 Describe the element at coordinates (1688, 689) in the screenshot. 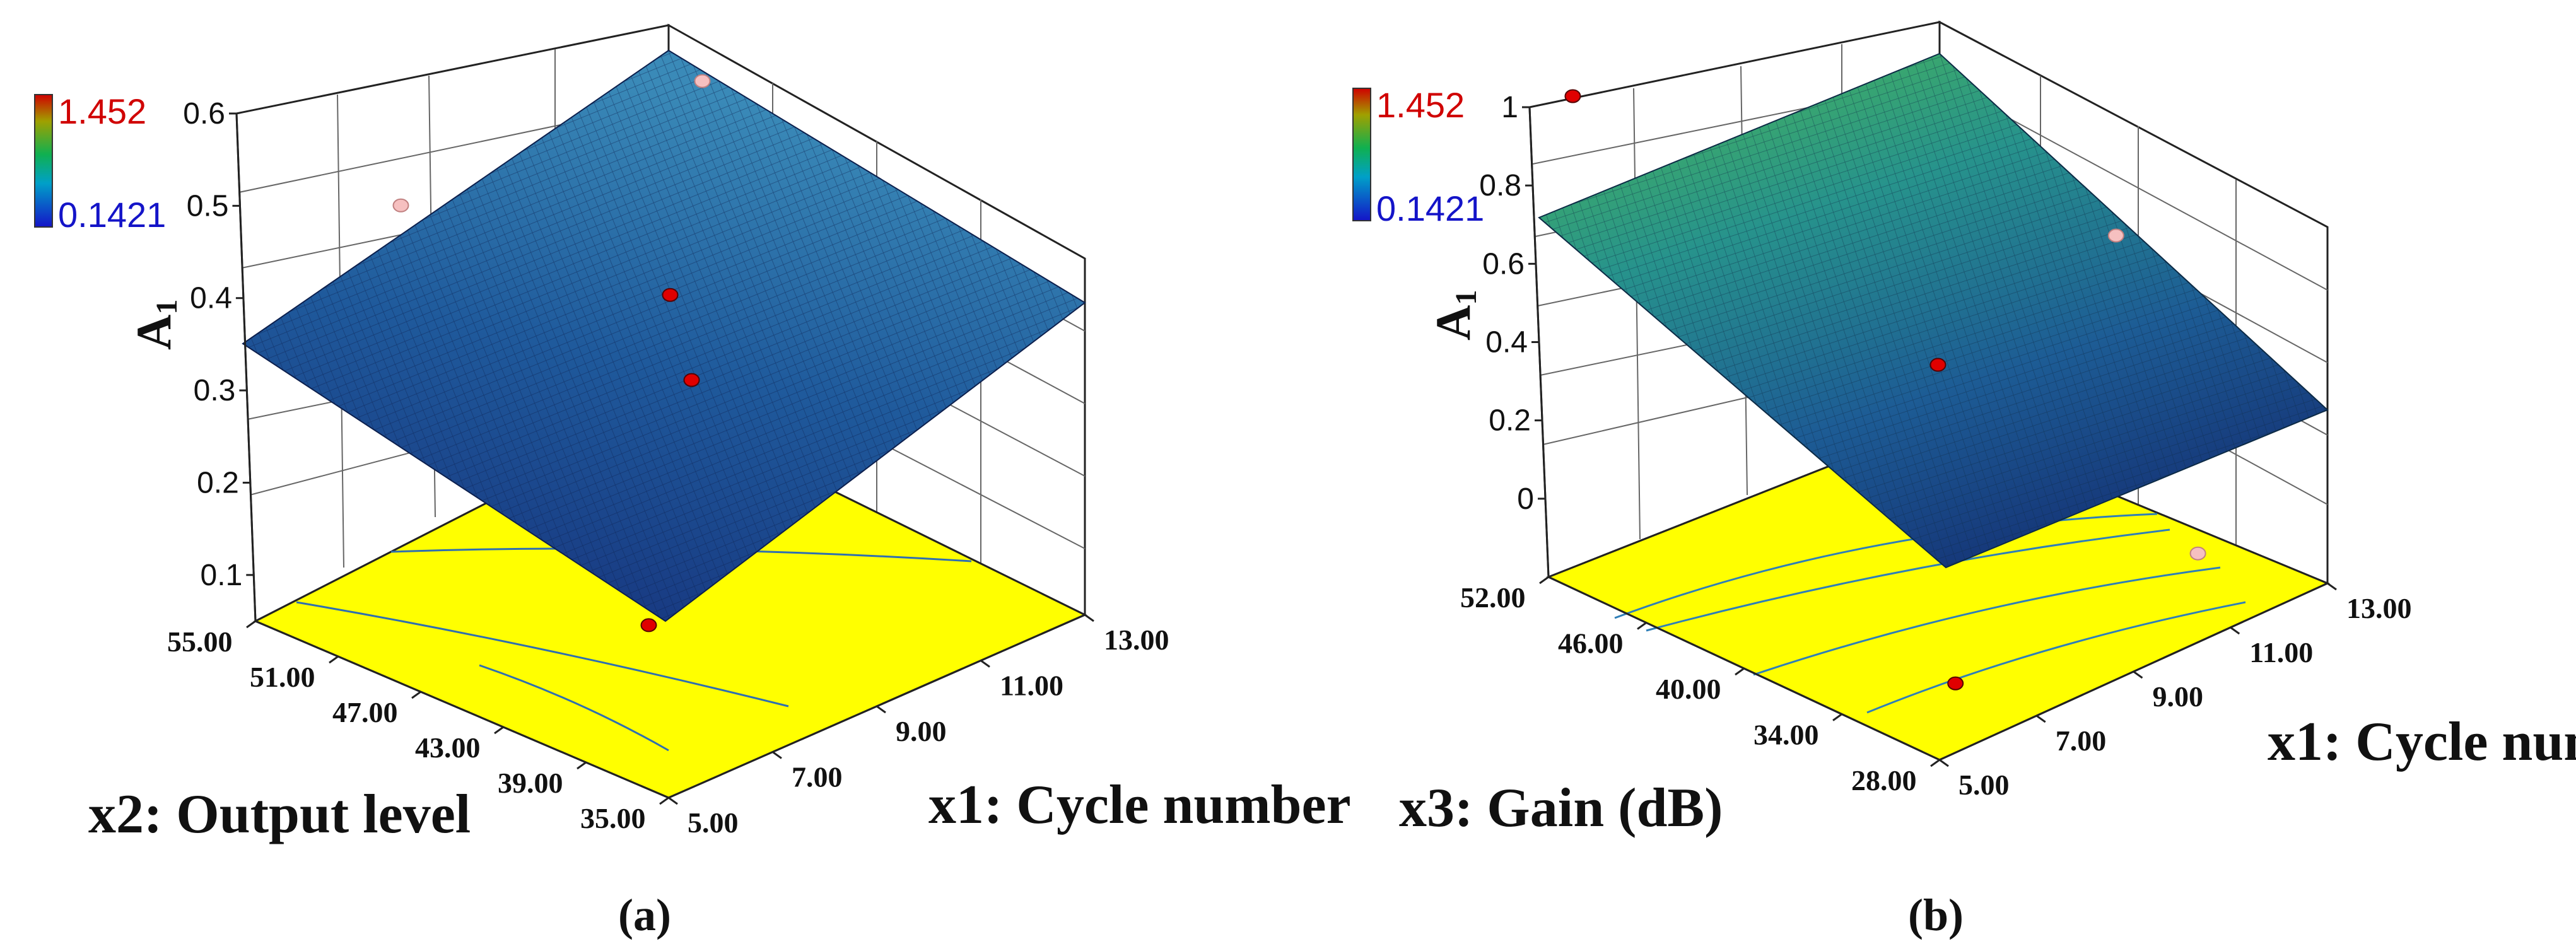

I see `x3-tick-label: 40.00` at that location.